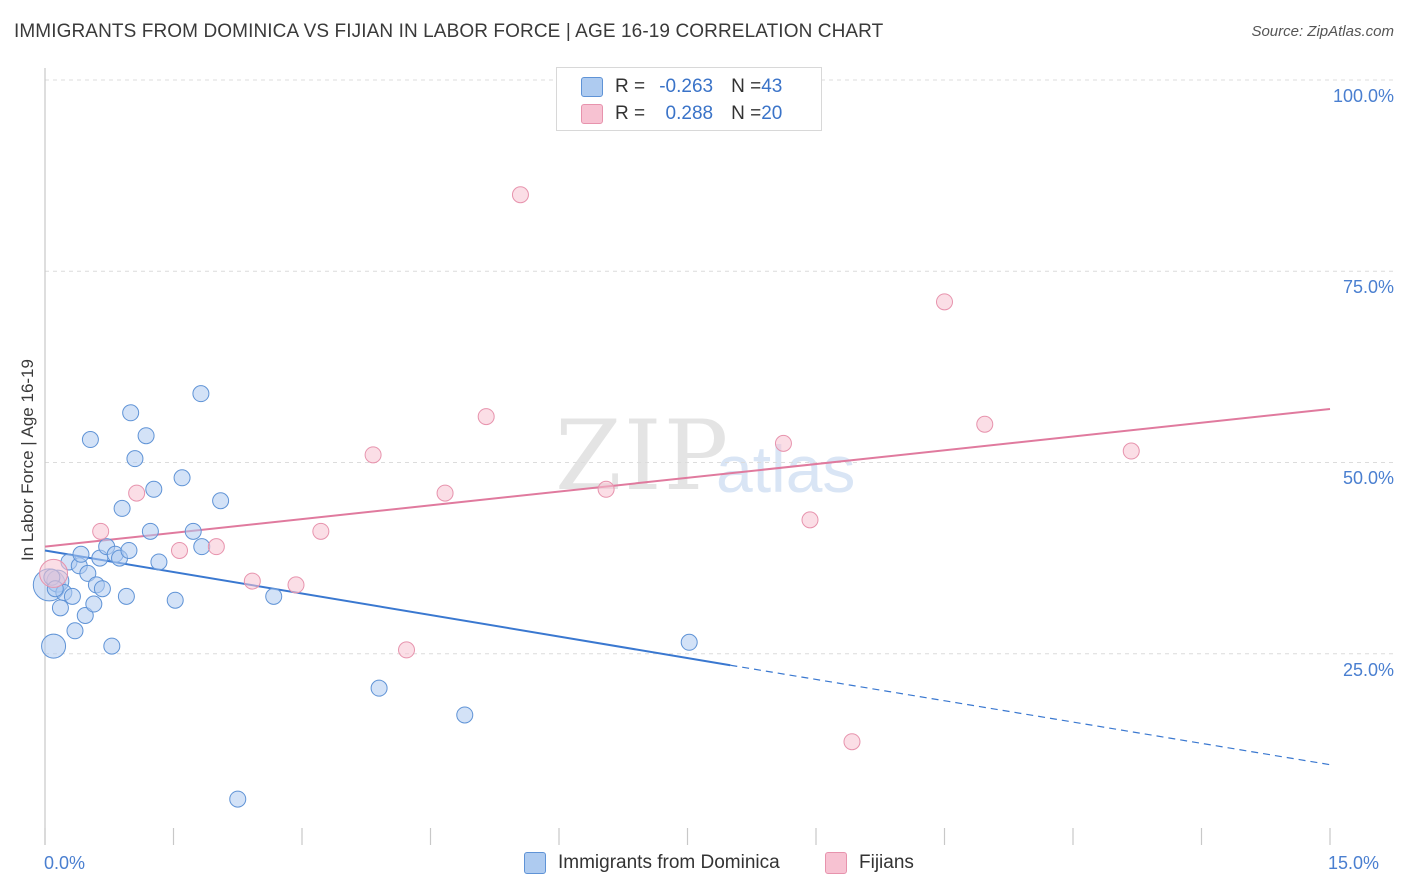  I want to click on legend-swatch-pink, so click(592, 114).